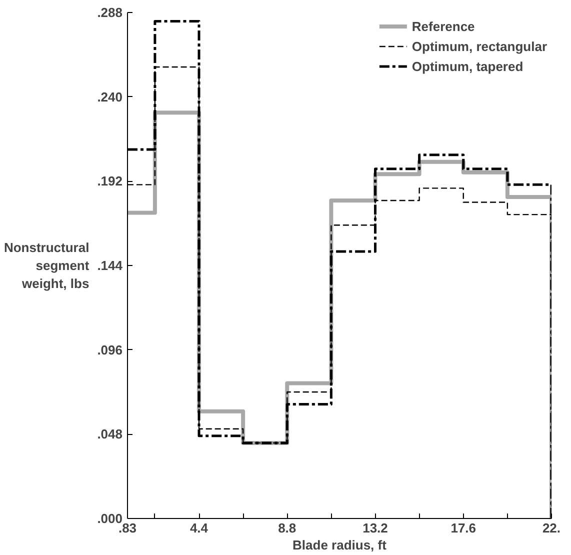 This screenshot has width=571, height=555. What do you see at coordinates (551, 528) in the screenshot?
I see `x-tick-label: 22.` at bounding box center [551, 528].